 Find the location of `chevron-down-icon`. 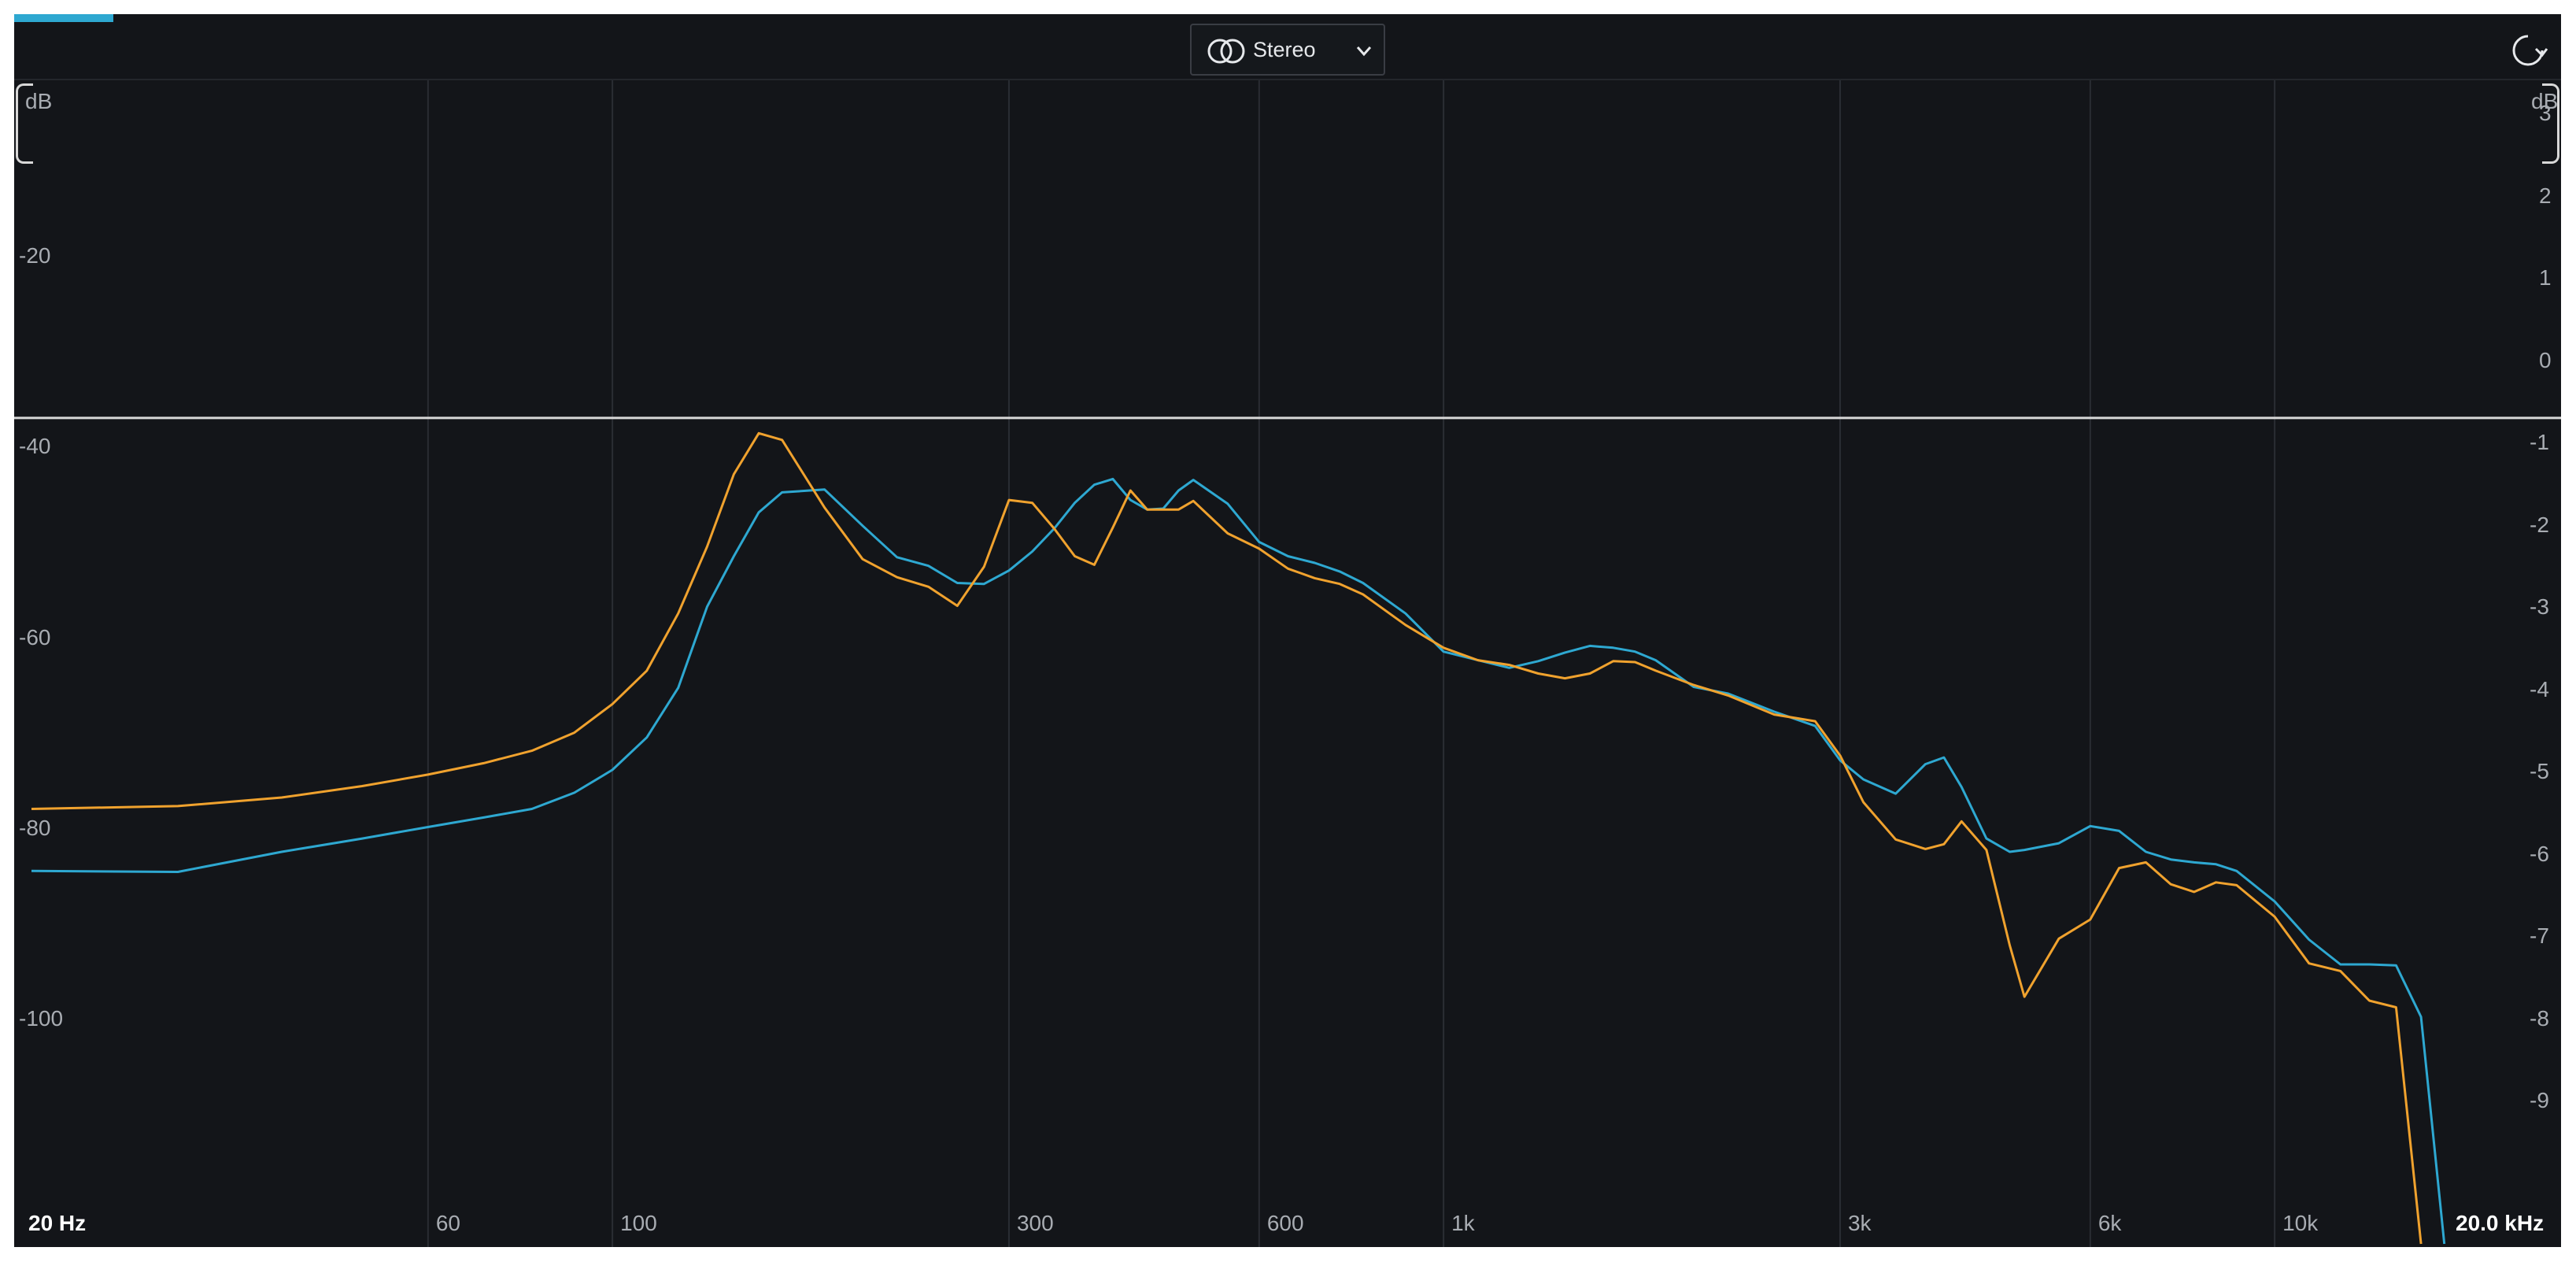

chevron-down-icon is located at coordinates (1364, 52).